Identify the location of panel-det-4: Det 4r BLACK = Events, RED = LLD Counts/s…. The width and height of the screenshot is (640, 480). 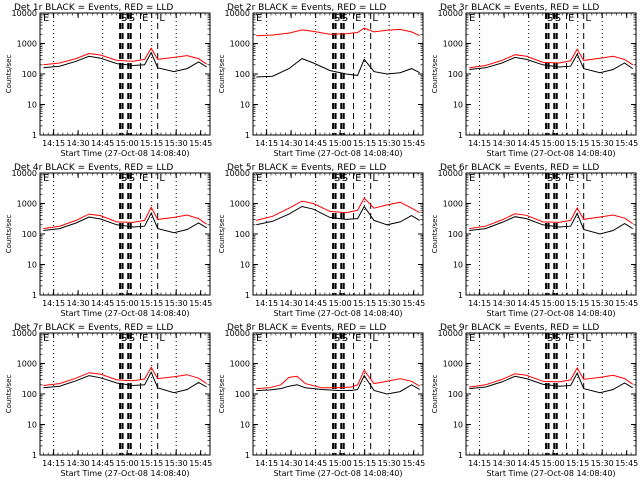
(108, 240).